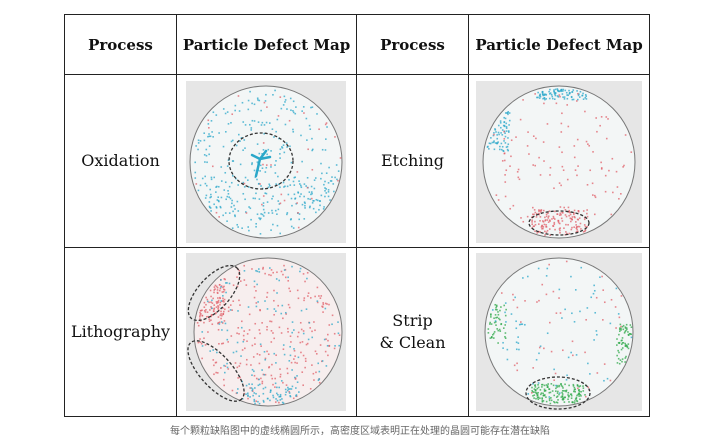  I want to click on lithography-defect-map, so click(266, 332).